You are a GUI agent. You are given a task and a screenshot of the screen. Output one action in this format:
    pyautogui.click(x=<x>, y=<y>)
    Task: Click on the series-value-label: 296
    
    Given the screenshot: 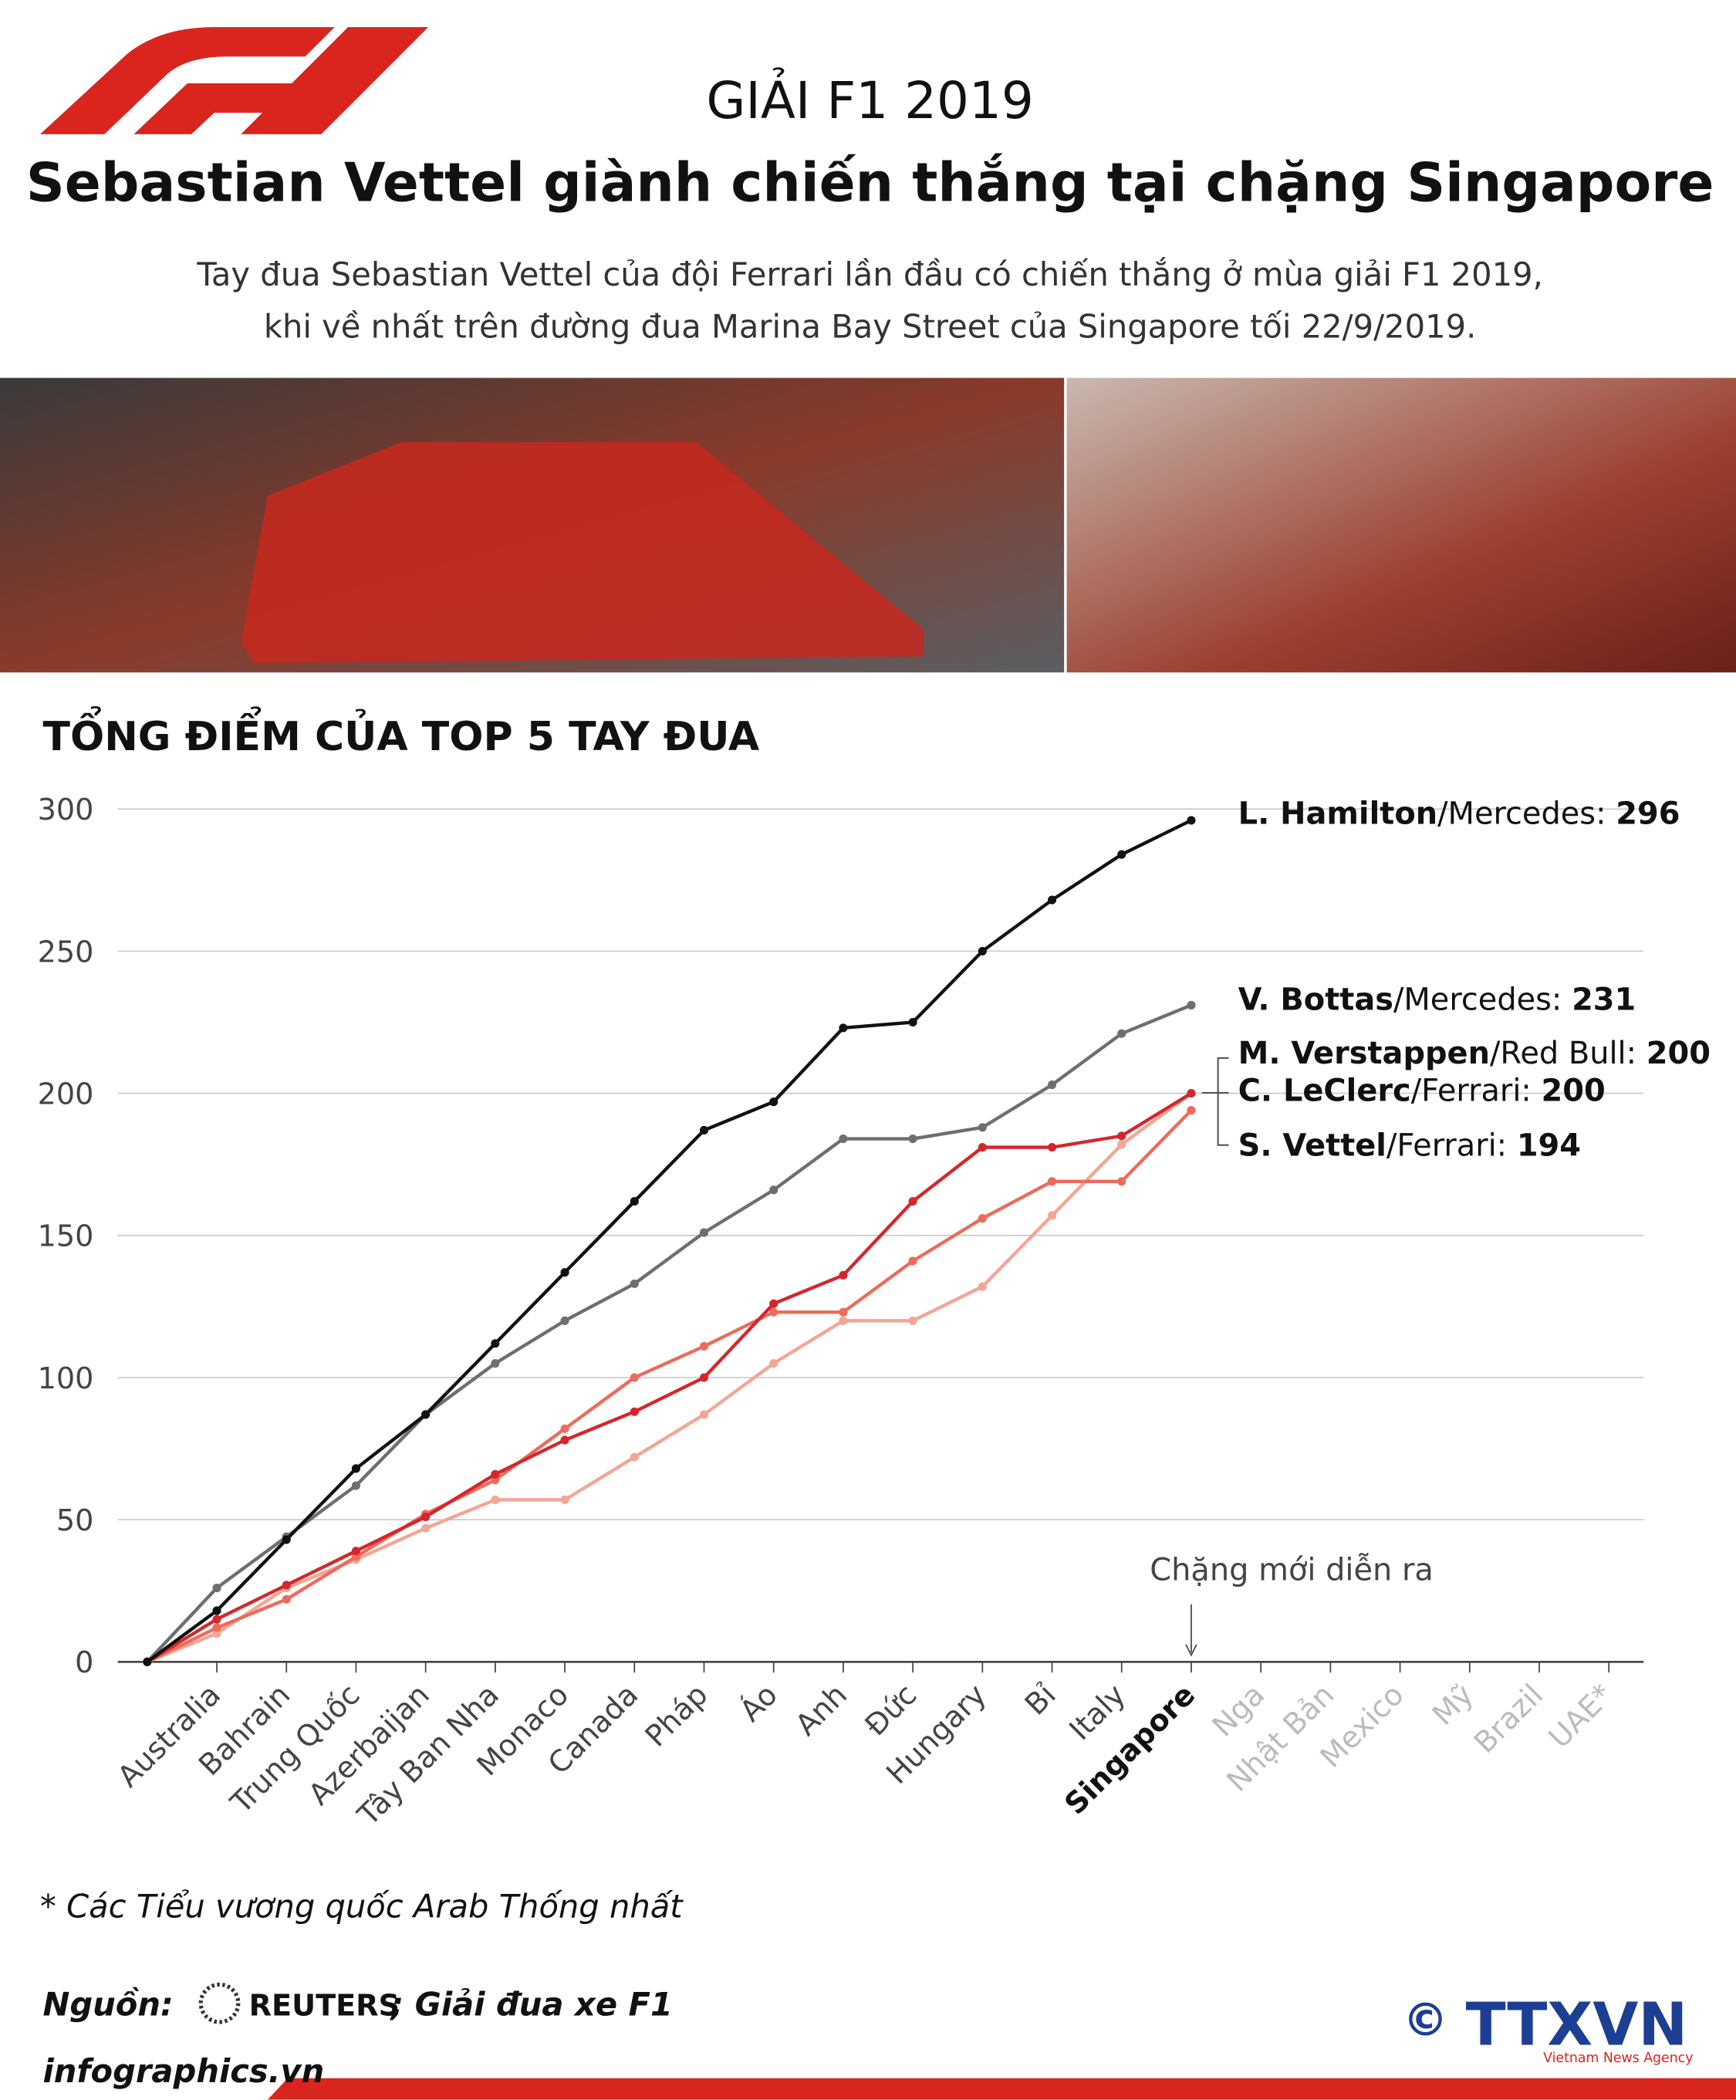 What is the action you would take?
    pyautogui.click(x=1648, y=814)
    